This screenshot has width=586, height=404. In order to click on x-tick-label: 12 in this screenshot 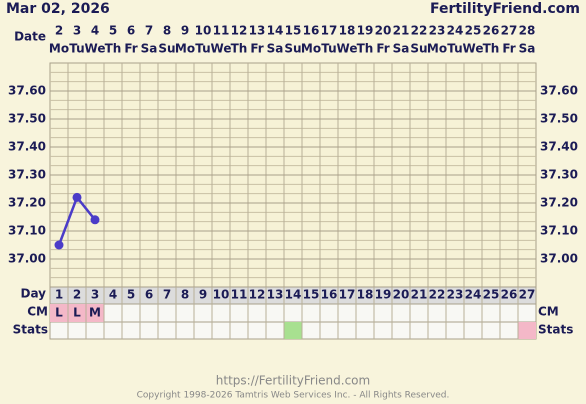, I will do `click(257, 295)`.